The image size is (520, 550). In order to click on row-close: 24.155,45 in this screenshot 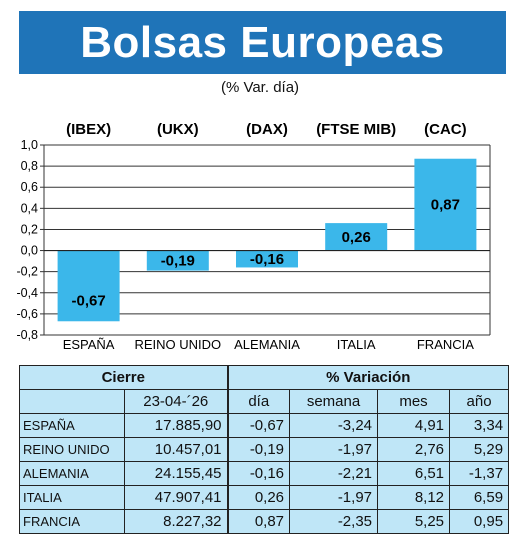, I will do `click(176, 473)`.